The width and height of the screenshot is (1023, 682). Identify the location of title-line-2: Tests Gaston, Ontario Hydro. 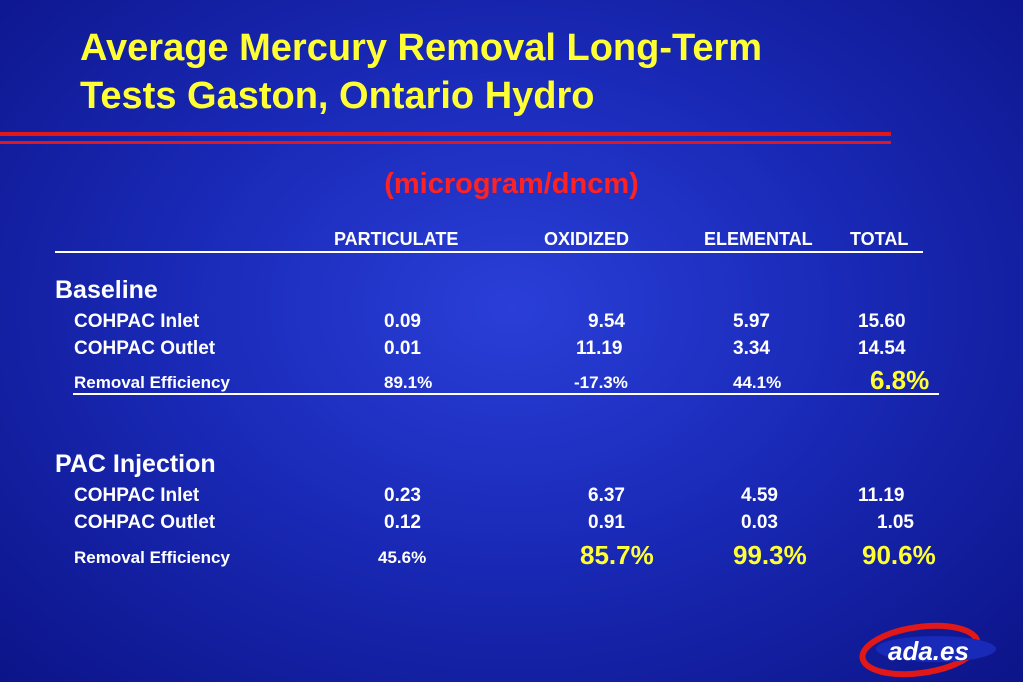
(337, 96).